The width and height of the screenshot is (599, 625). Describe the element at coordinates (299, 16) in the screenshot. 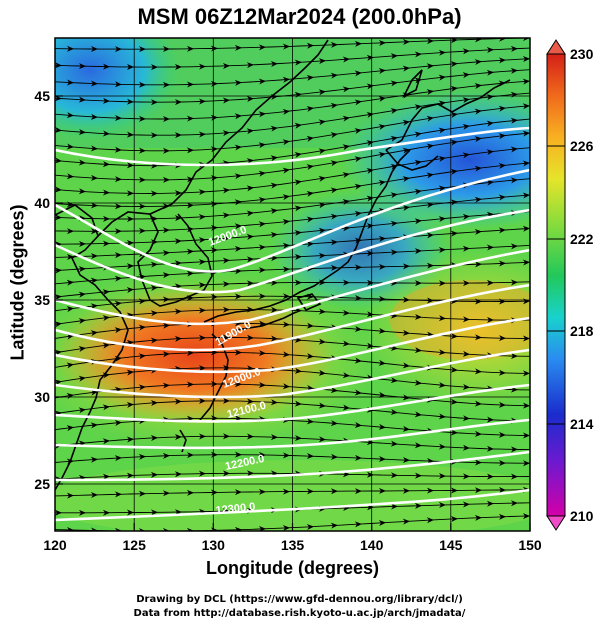

I see `page-title: MSM 06Z12Mar2024 (200.0hPa)` at that location.